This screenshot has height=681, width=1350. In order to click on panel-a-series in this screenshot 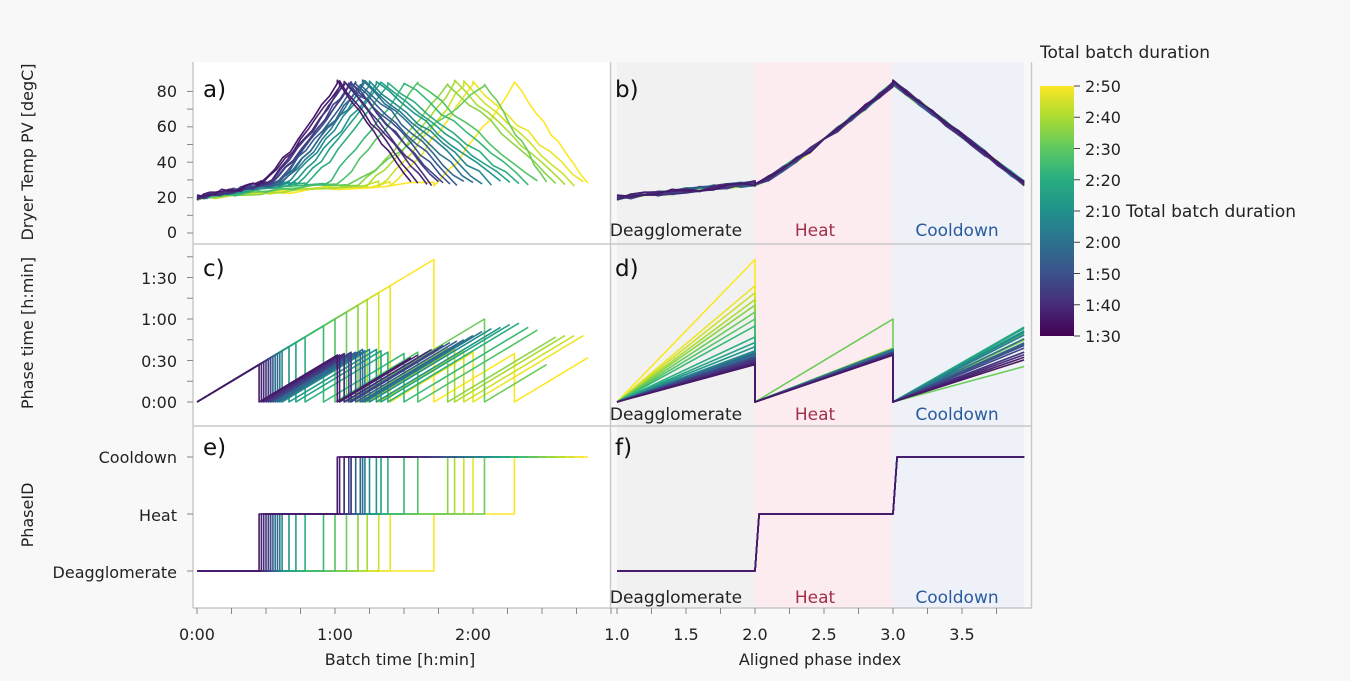, I will do `click(392, 140)`.